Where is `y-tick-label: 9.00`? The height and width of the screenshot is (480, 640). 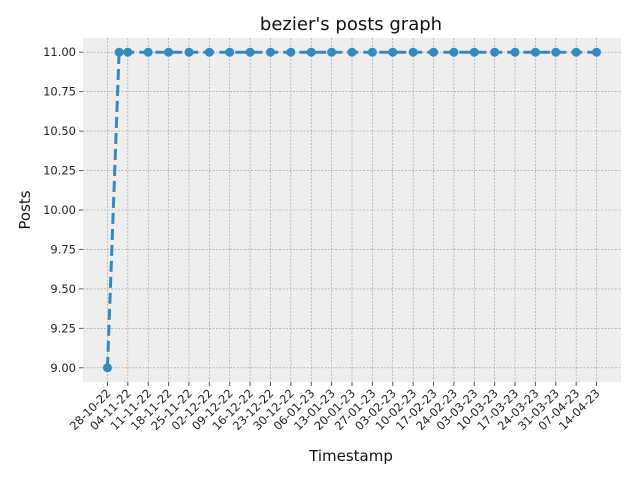 y-tick-label: 9.00 is located at coordinates (63, 368).